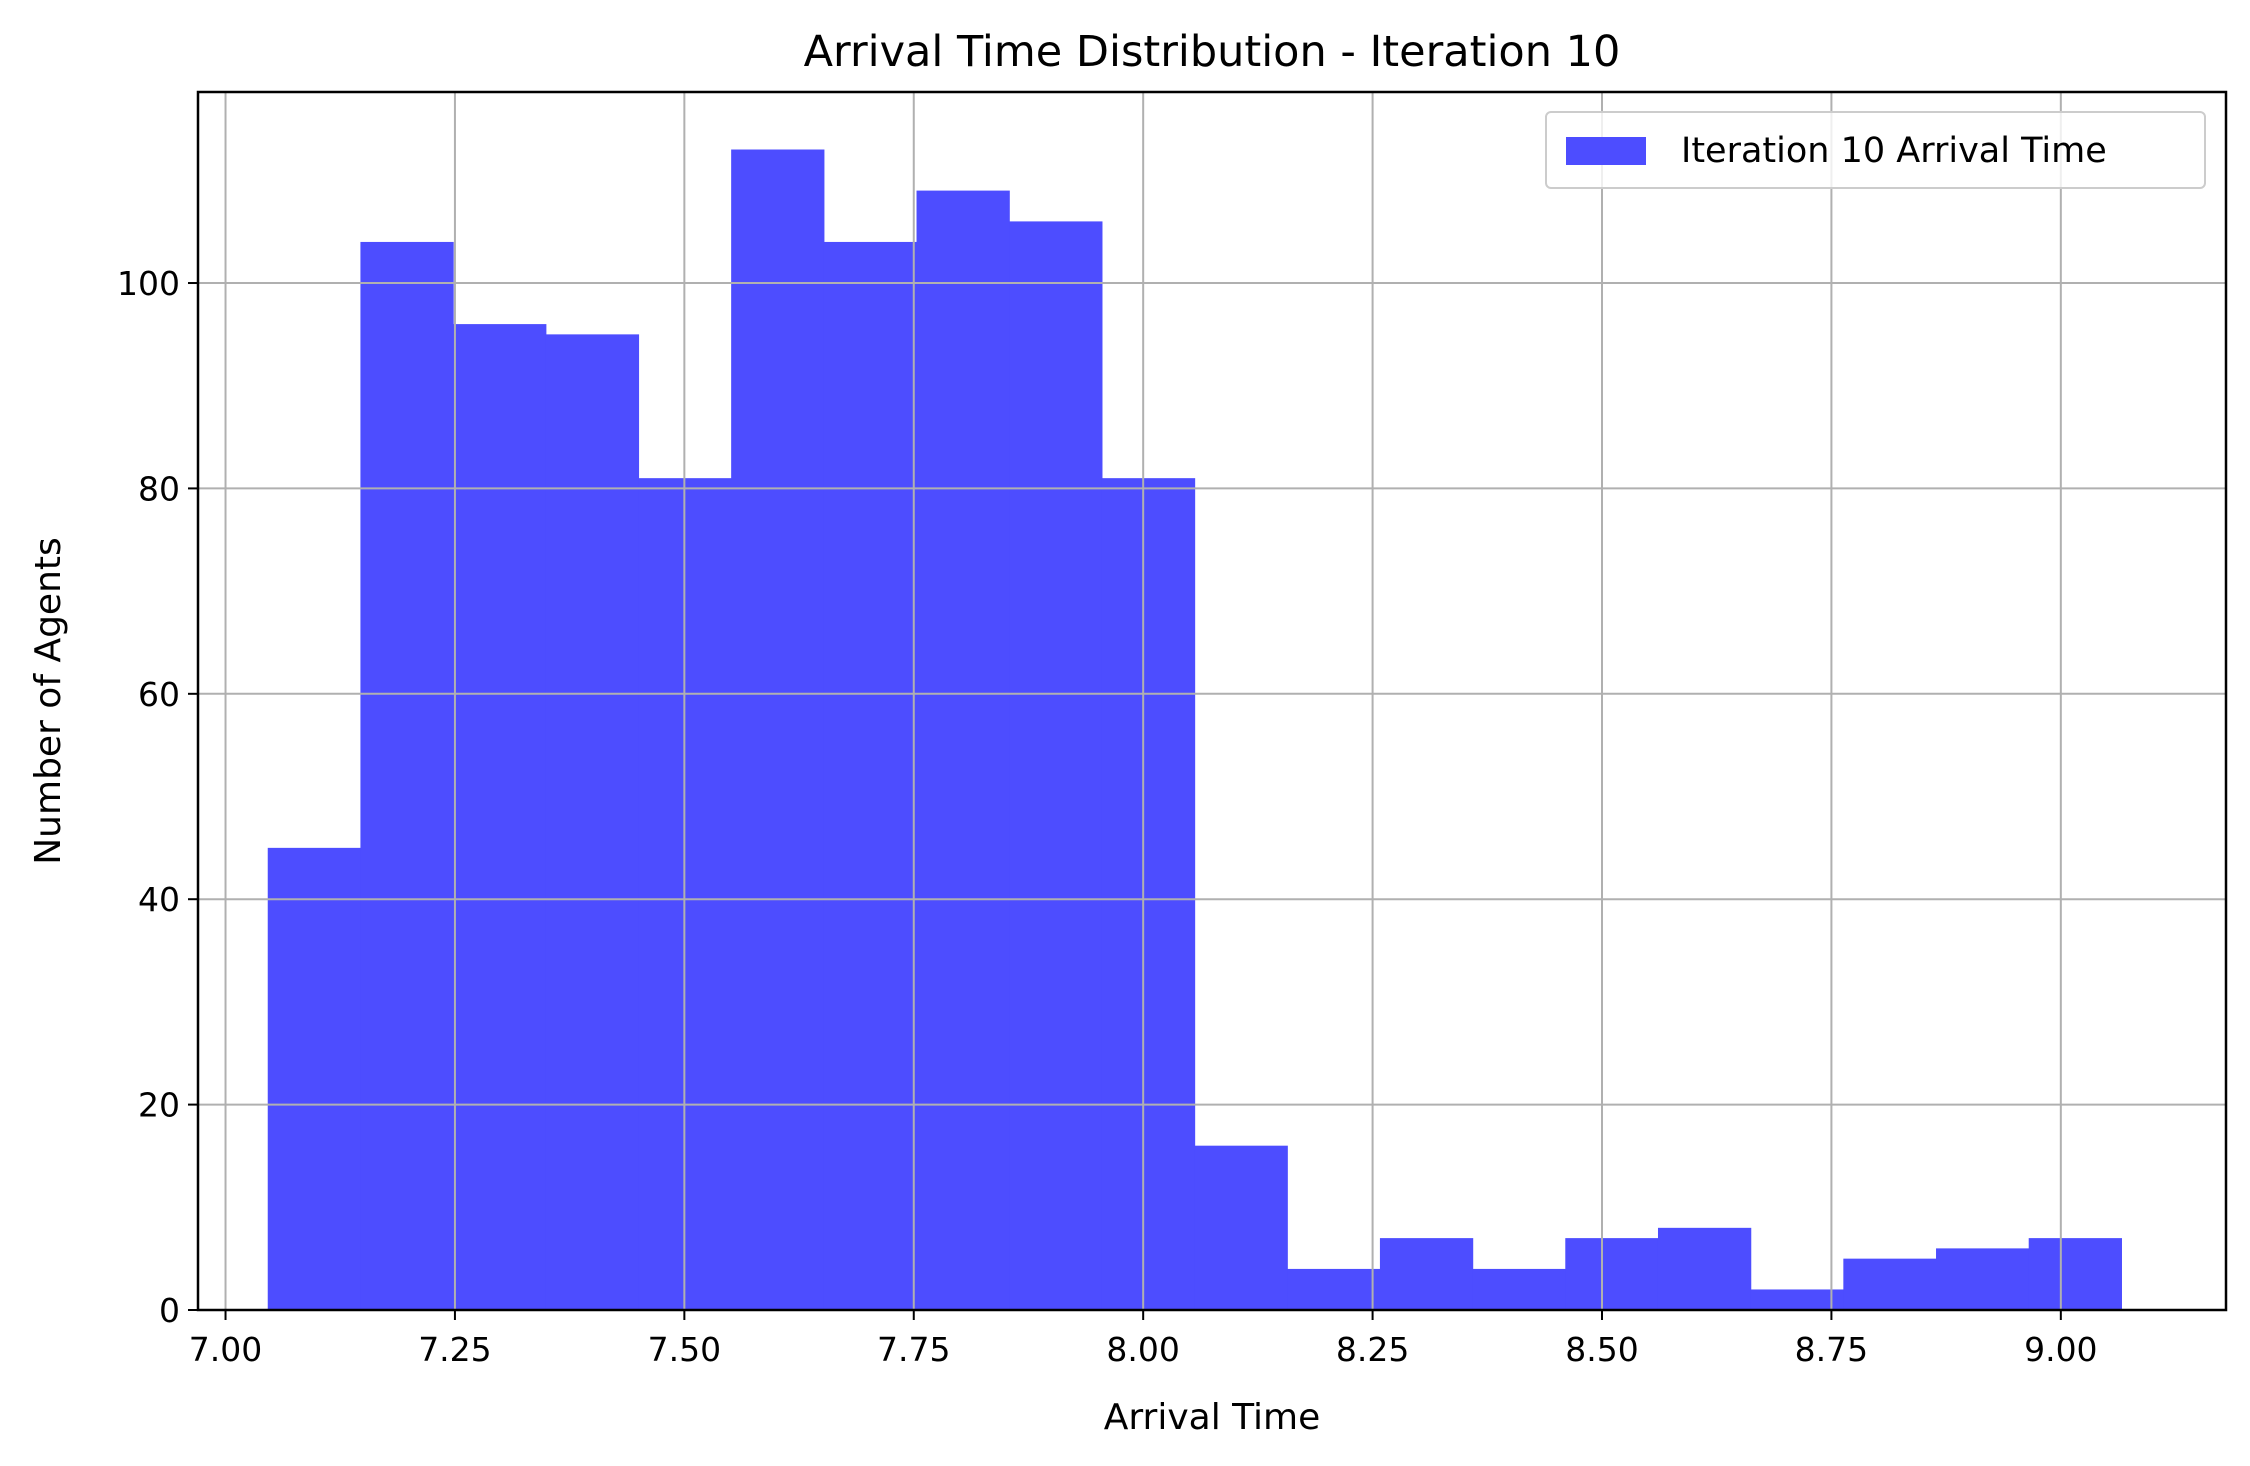 This screenshot has width=2250, height=1466. I want to click on y-axis-label: Number of Agents, so click(48, 701).